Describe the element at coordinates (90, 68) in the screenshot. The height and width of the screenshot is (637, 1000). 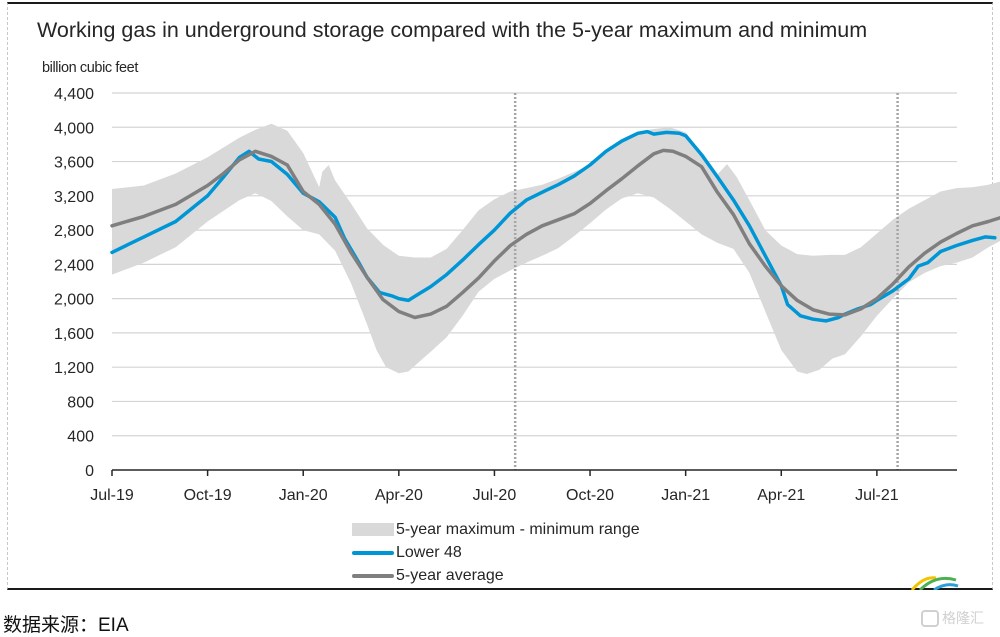
I see `y-axis-label: billion cubic feet` at that location.